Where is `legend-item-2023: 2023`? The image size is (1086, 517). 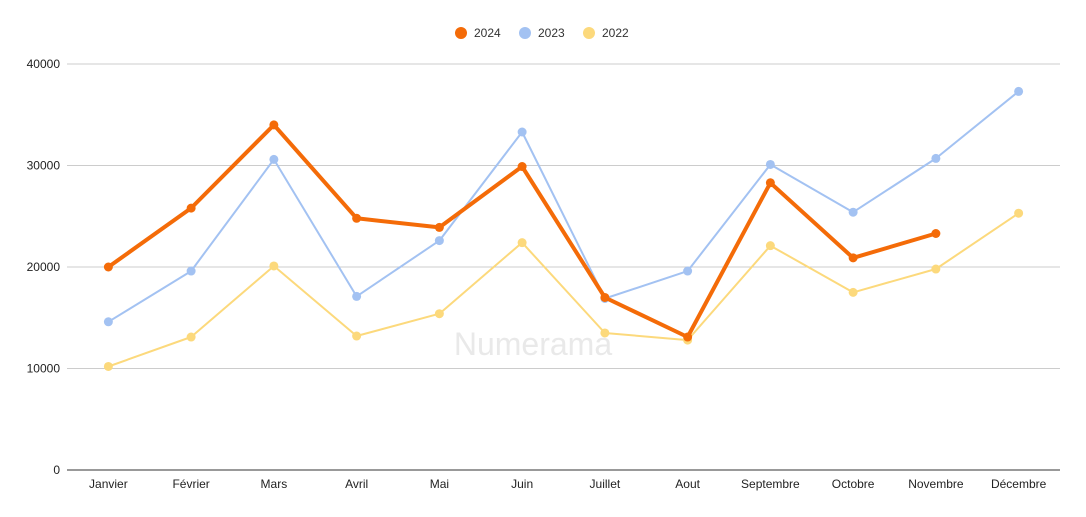
legend-item-2023: 2023 is located at coordinates (542, 33).